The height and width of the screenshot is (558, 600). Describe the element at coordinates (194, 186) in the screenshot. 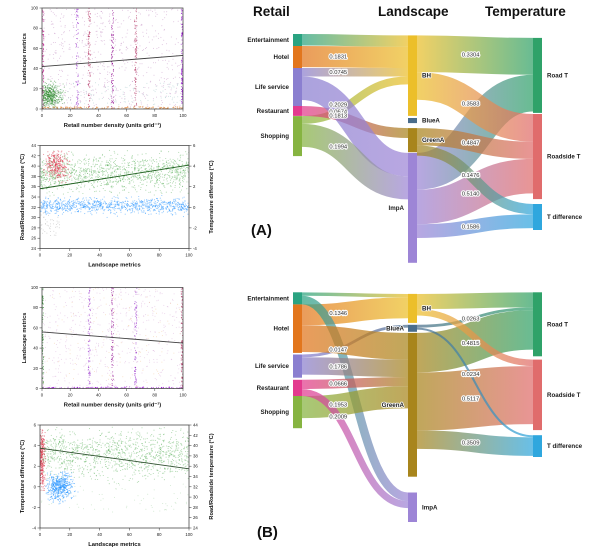

I see `svg-text: 2` at that location.